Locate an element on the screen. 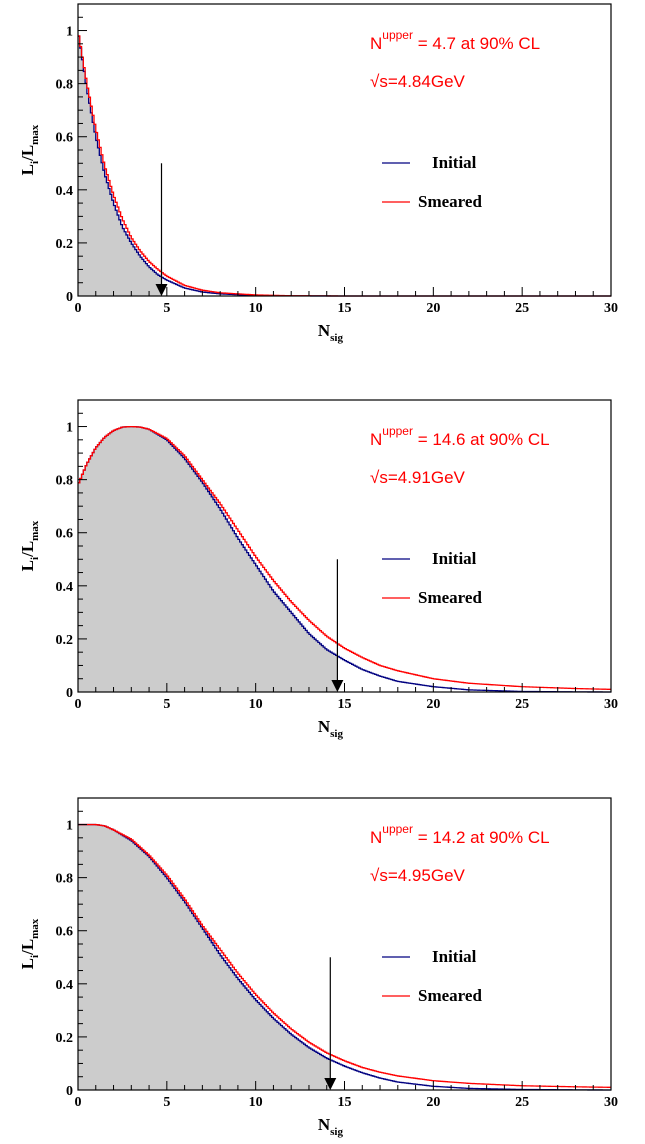  energy-label: √s=4.84GeV is located at coordinates (418, 81).